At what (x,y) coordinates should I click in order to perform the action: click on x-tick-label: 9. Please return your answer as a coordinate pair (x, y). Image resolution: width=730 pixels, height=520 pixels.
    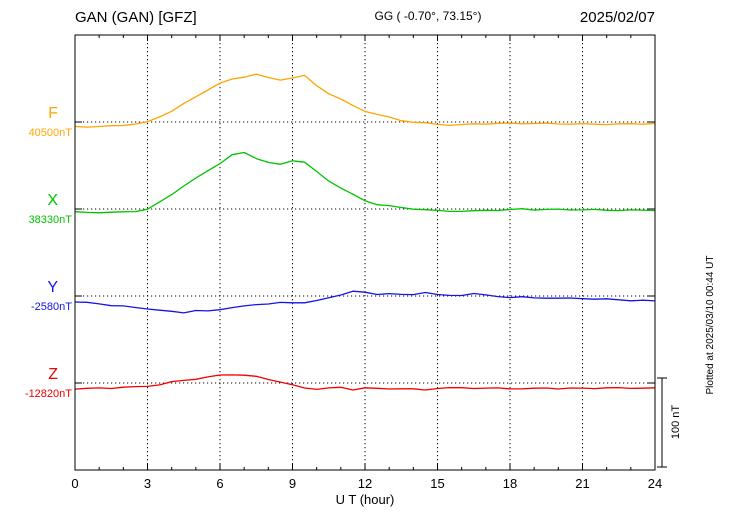
    Looking at the image, I should click on (292, 483).